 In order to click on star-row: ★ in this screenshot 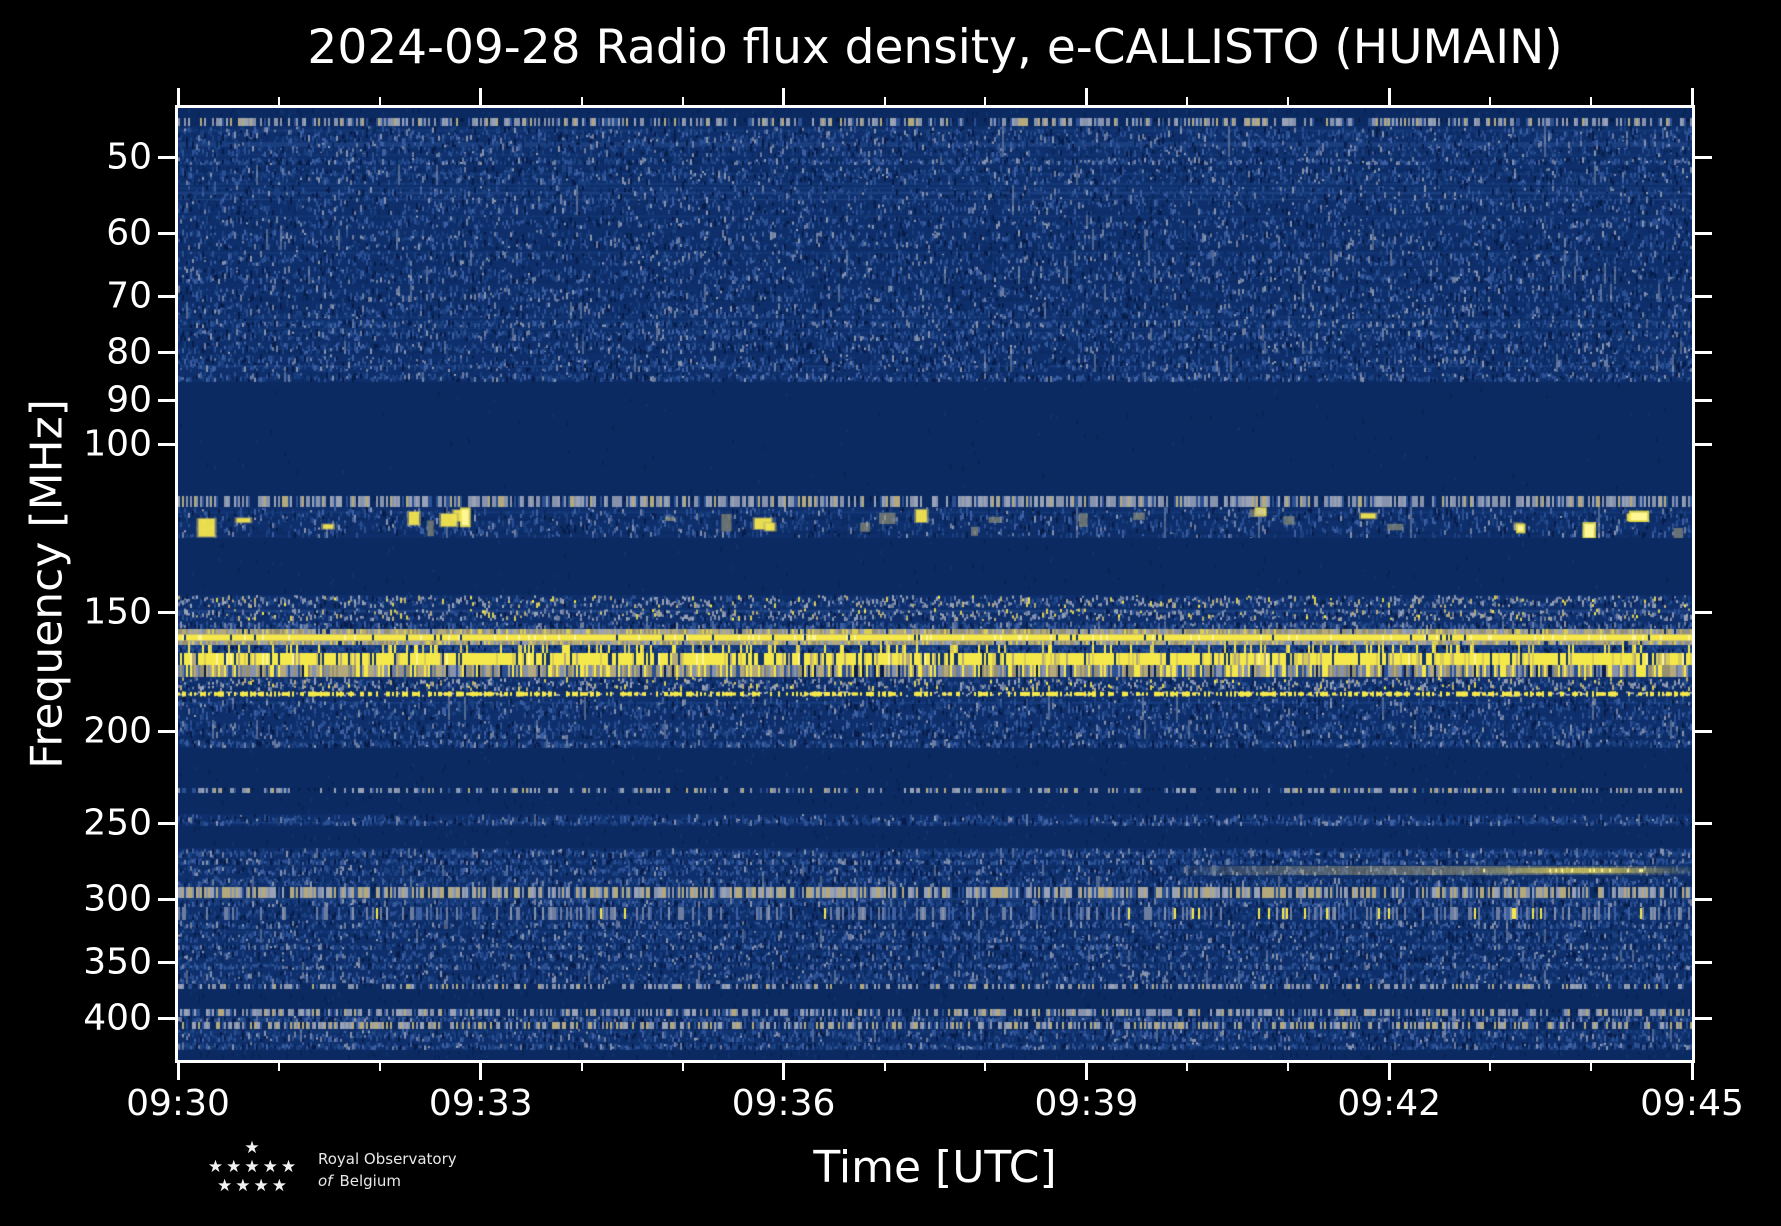, I will do `click(253, 1148)`.